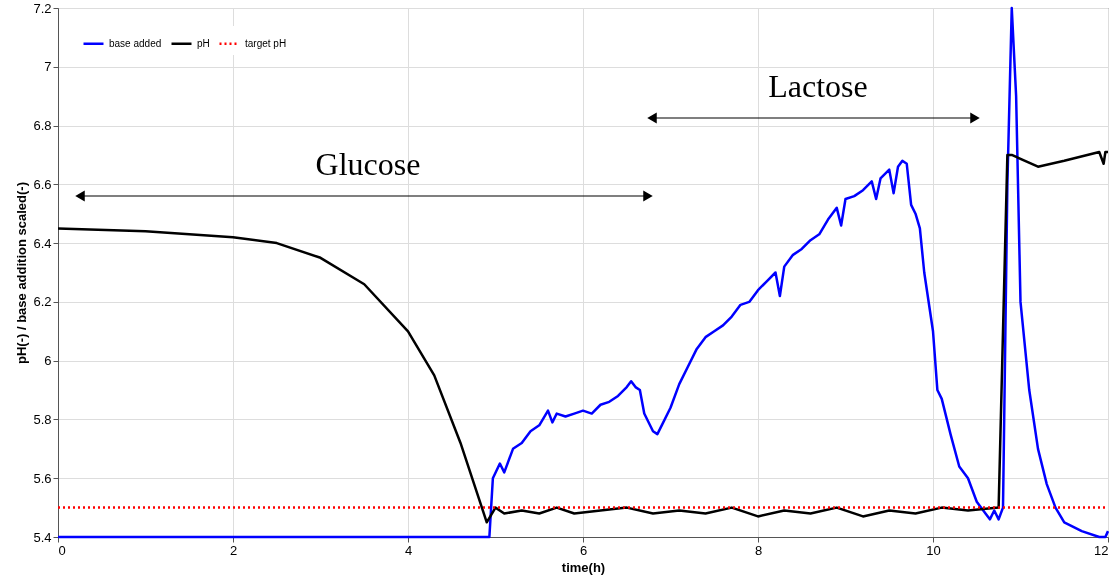 This screenshot has width=1117, height=583. I want to click on annotation: Glucose, so click(368, 164).